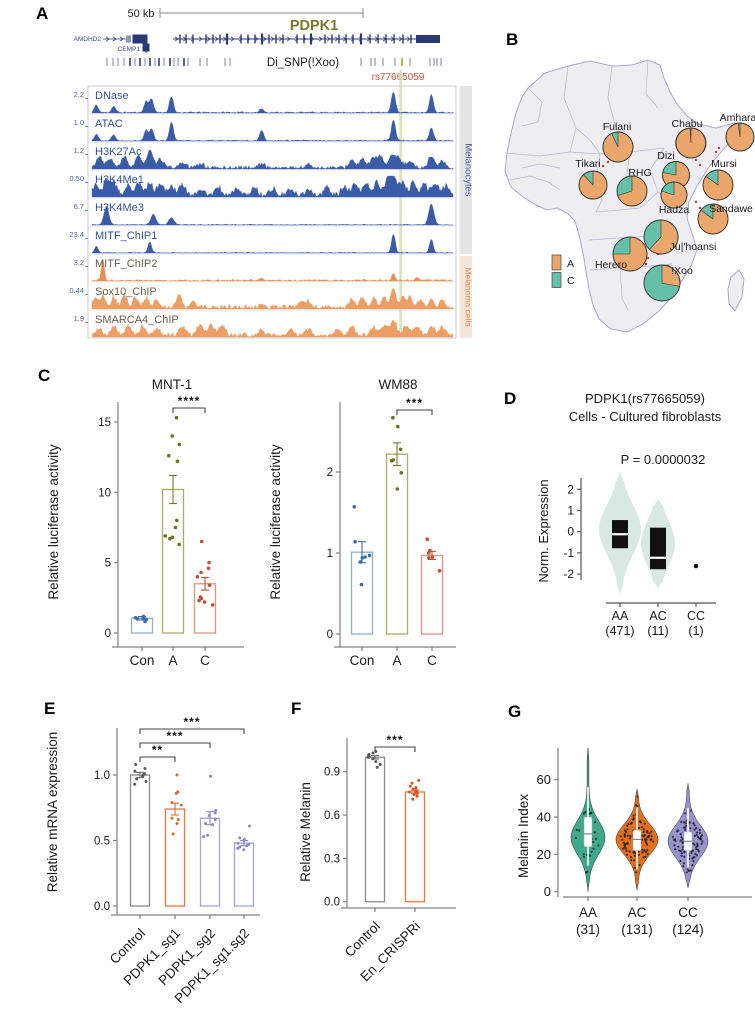 This screenshot has height=1030, width=755. What do you see at coordinates (617, 127) in the screenshot?
I see `population-label: Fulani` at bounding box center [617, 127].